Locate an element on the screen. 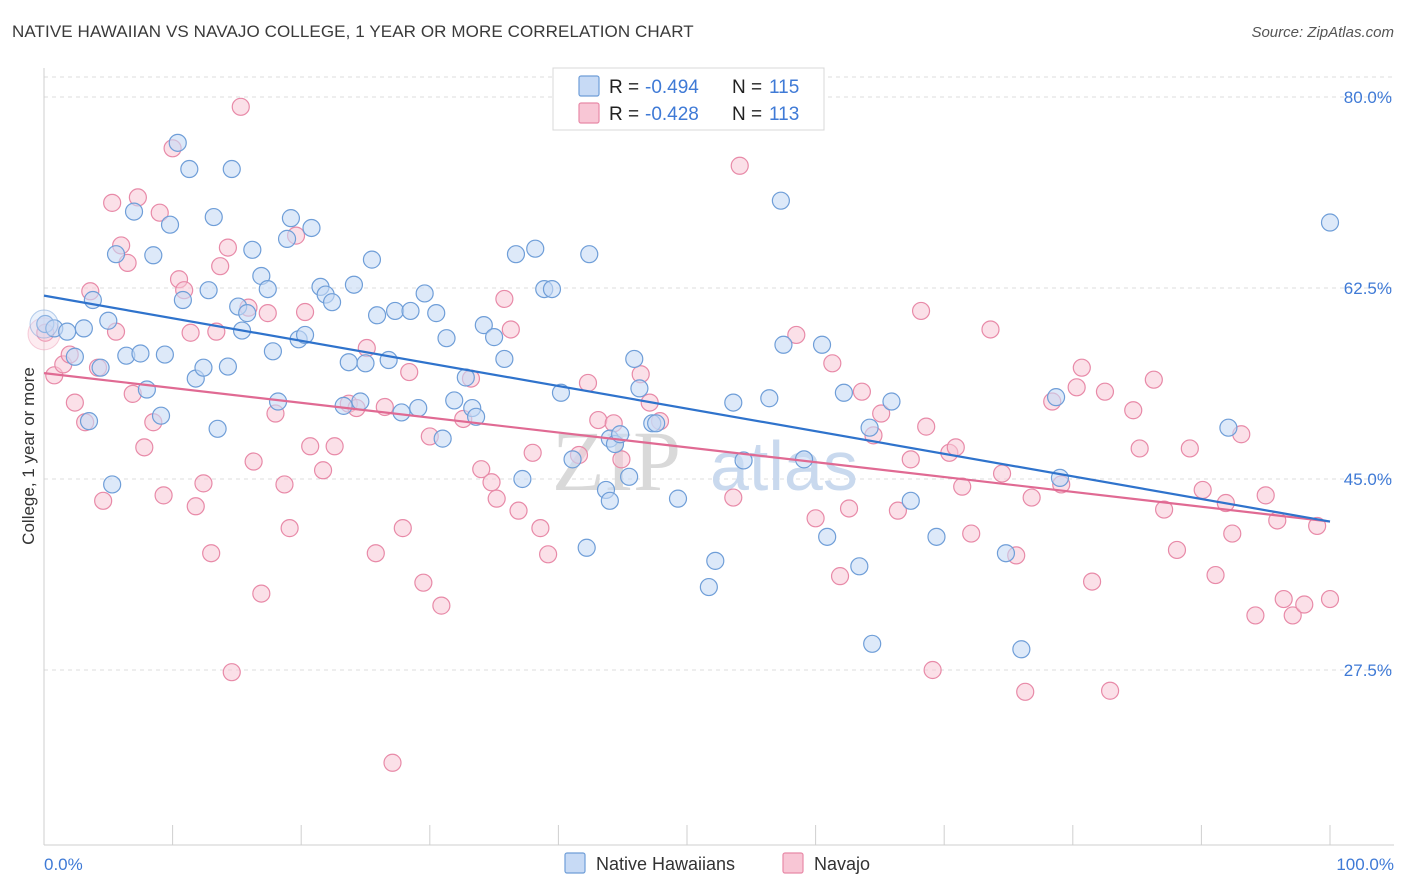 The height and width of the screenshot is (892, 1406). y-tick-label: 62.5% is located at coordinates (1368, 288).